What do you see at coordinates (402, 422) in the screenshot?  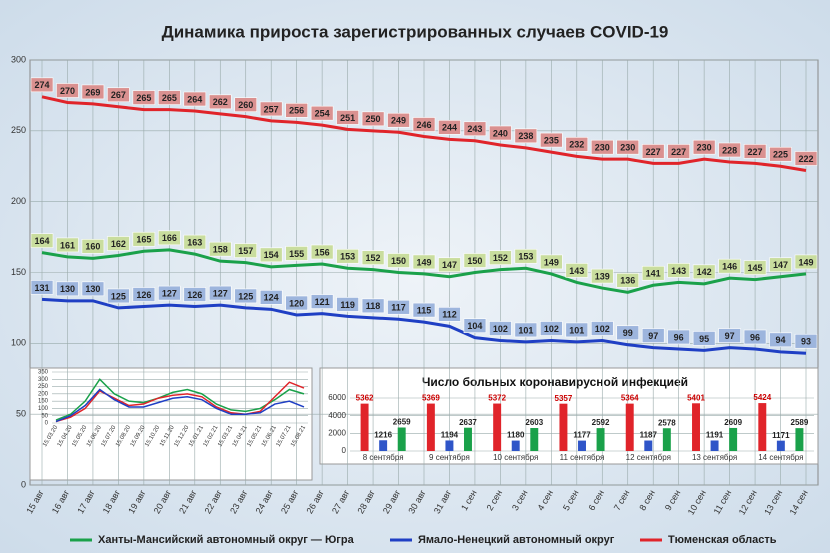 I see `data-label: 2659` at bounding box center [402, 422].